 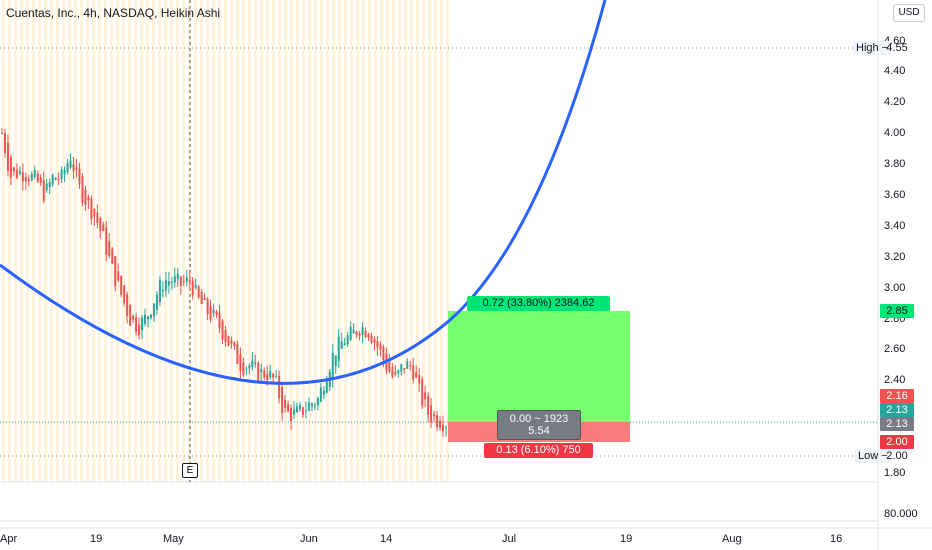 I want to click on profit-zone, so click(x=539, y=366).